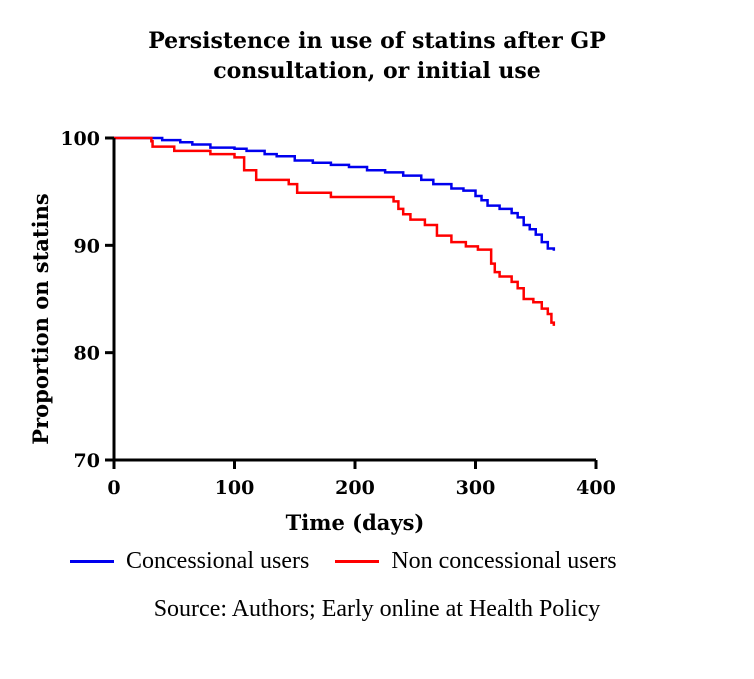 This screenshot has width=754, height=679. Describe the element at coordinates (87, 246) in the screenshot. I see `y-tick-label: 90` at that location.